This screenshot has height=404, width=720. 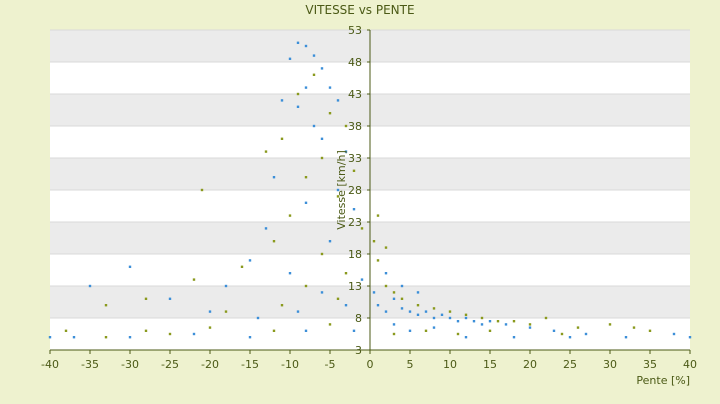 I want to click on y-tick-label: 53, so click(x=355, y=30).